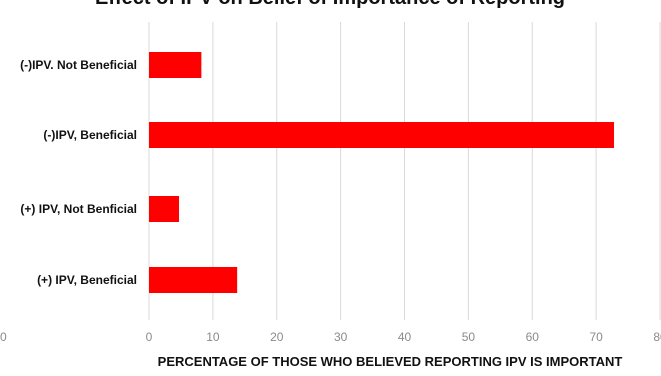 The image size is (661, 376). What do you see at coordinates (533, 337) in the screenshot?
I see `x-tick-label: 60` at bounding box center [533, 337].